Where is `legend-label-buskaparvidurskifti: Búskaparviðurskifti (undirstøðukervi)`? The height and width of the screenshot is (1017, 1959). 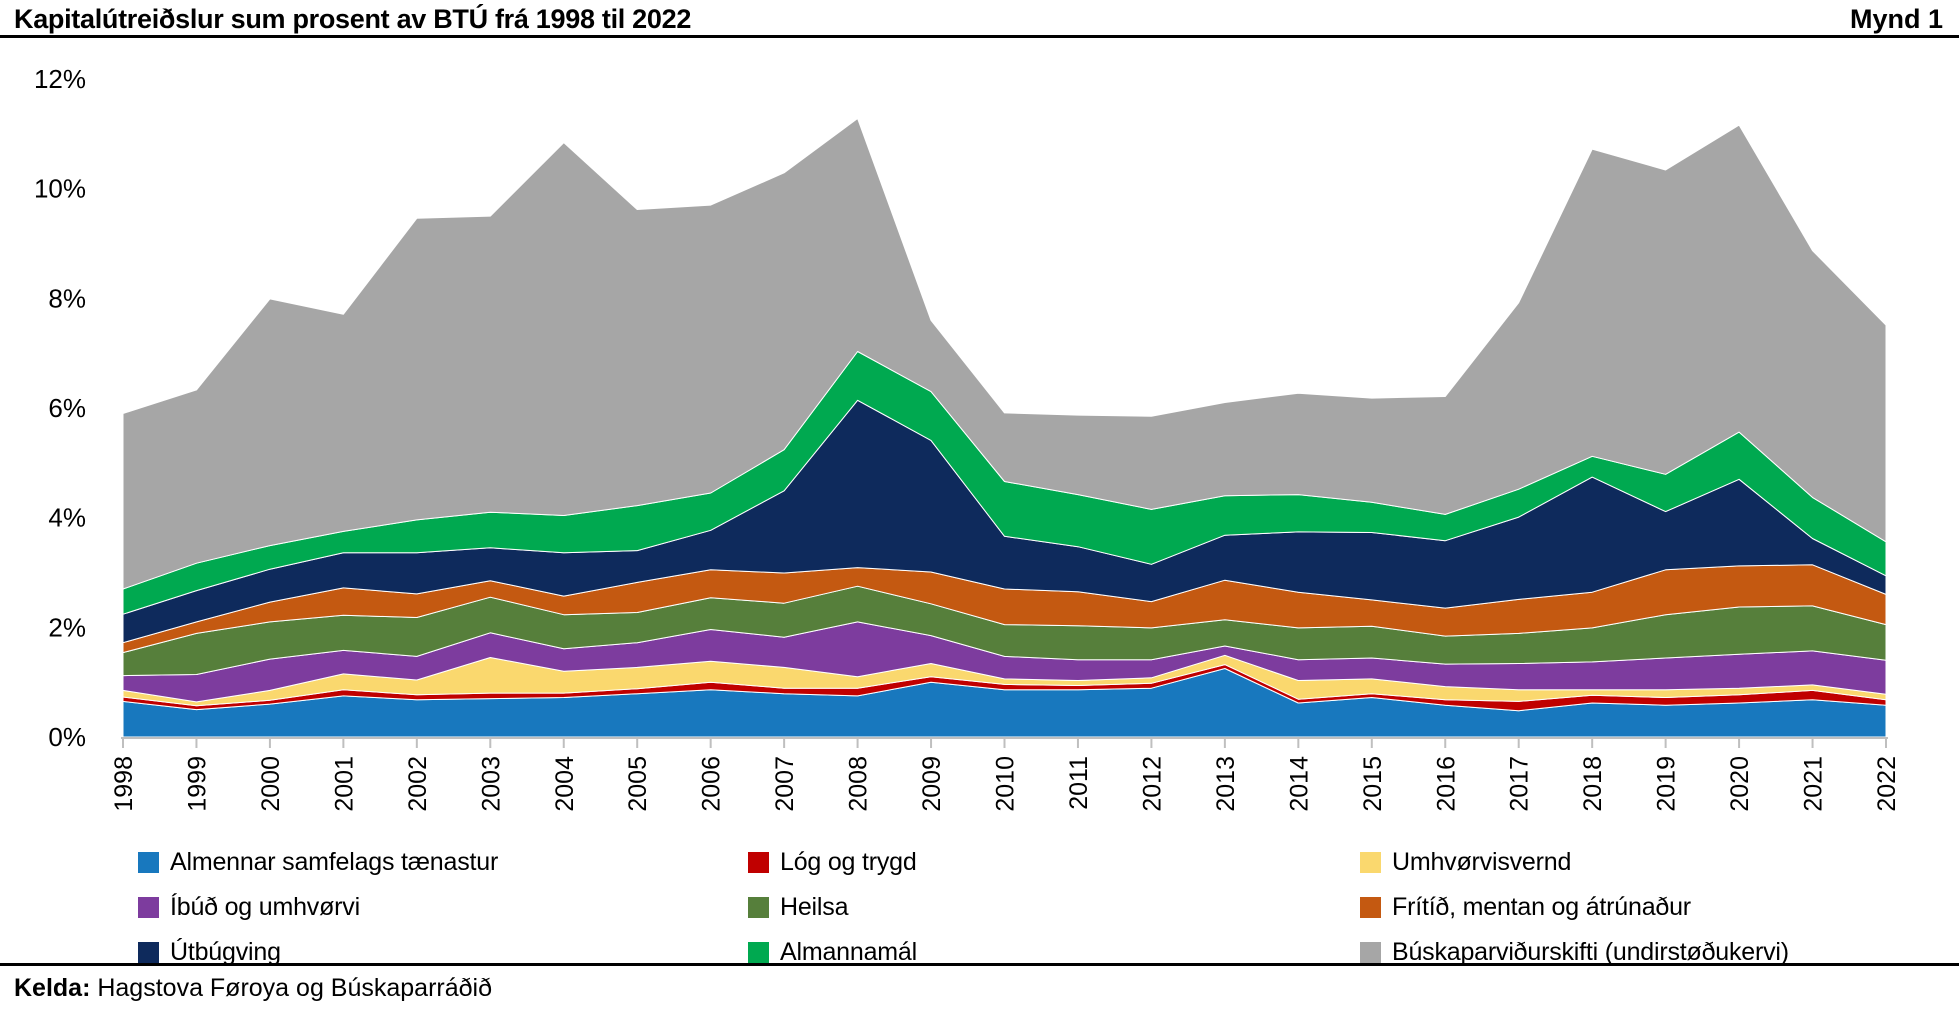 legend-label-buskaparvidurskifti: Búskaparviðurskifti (undirstøðukervi) is located at coordinates (1590, 952).